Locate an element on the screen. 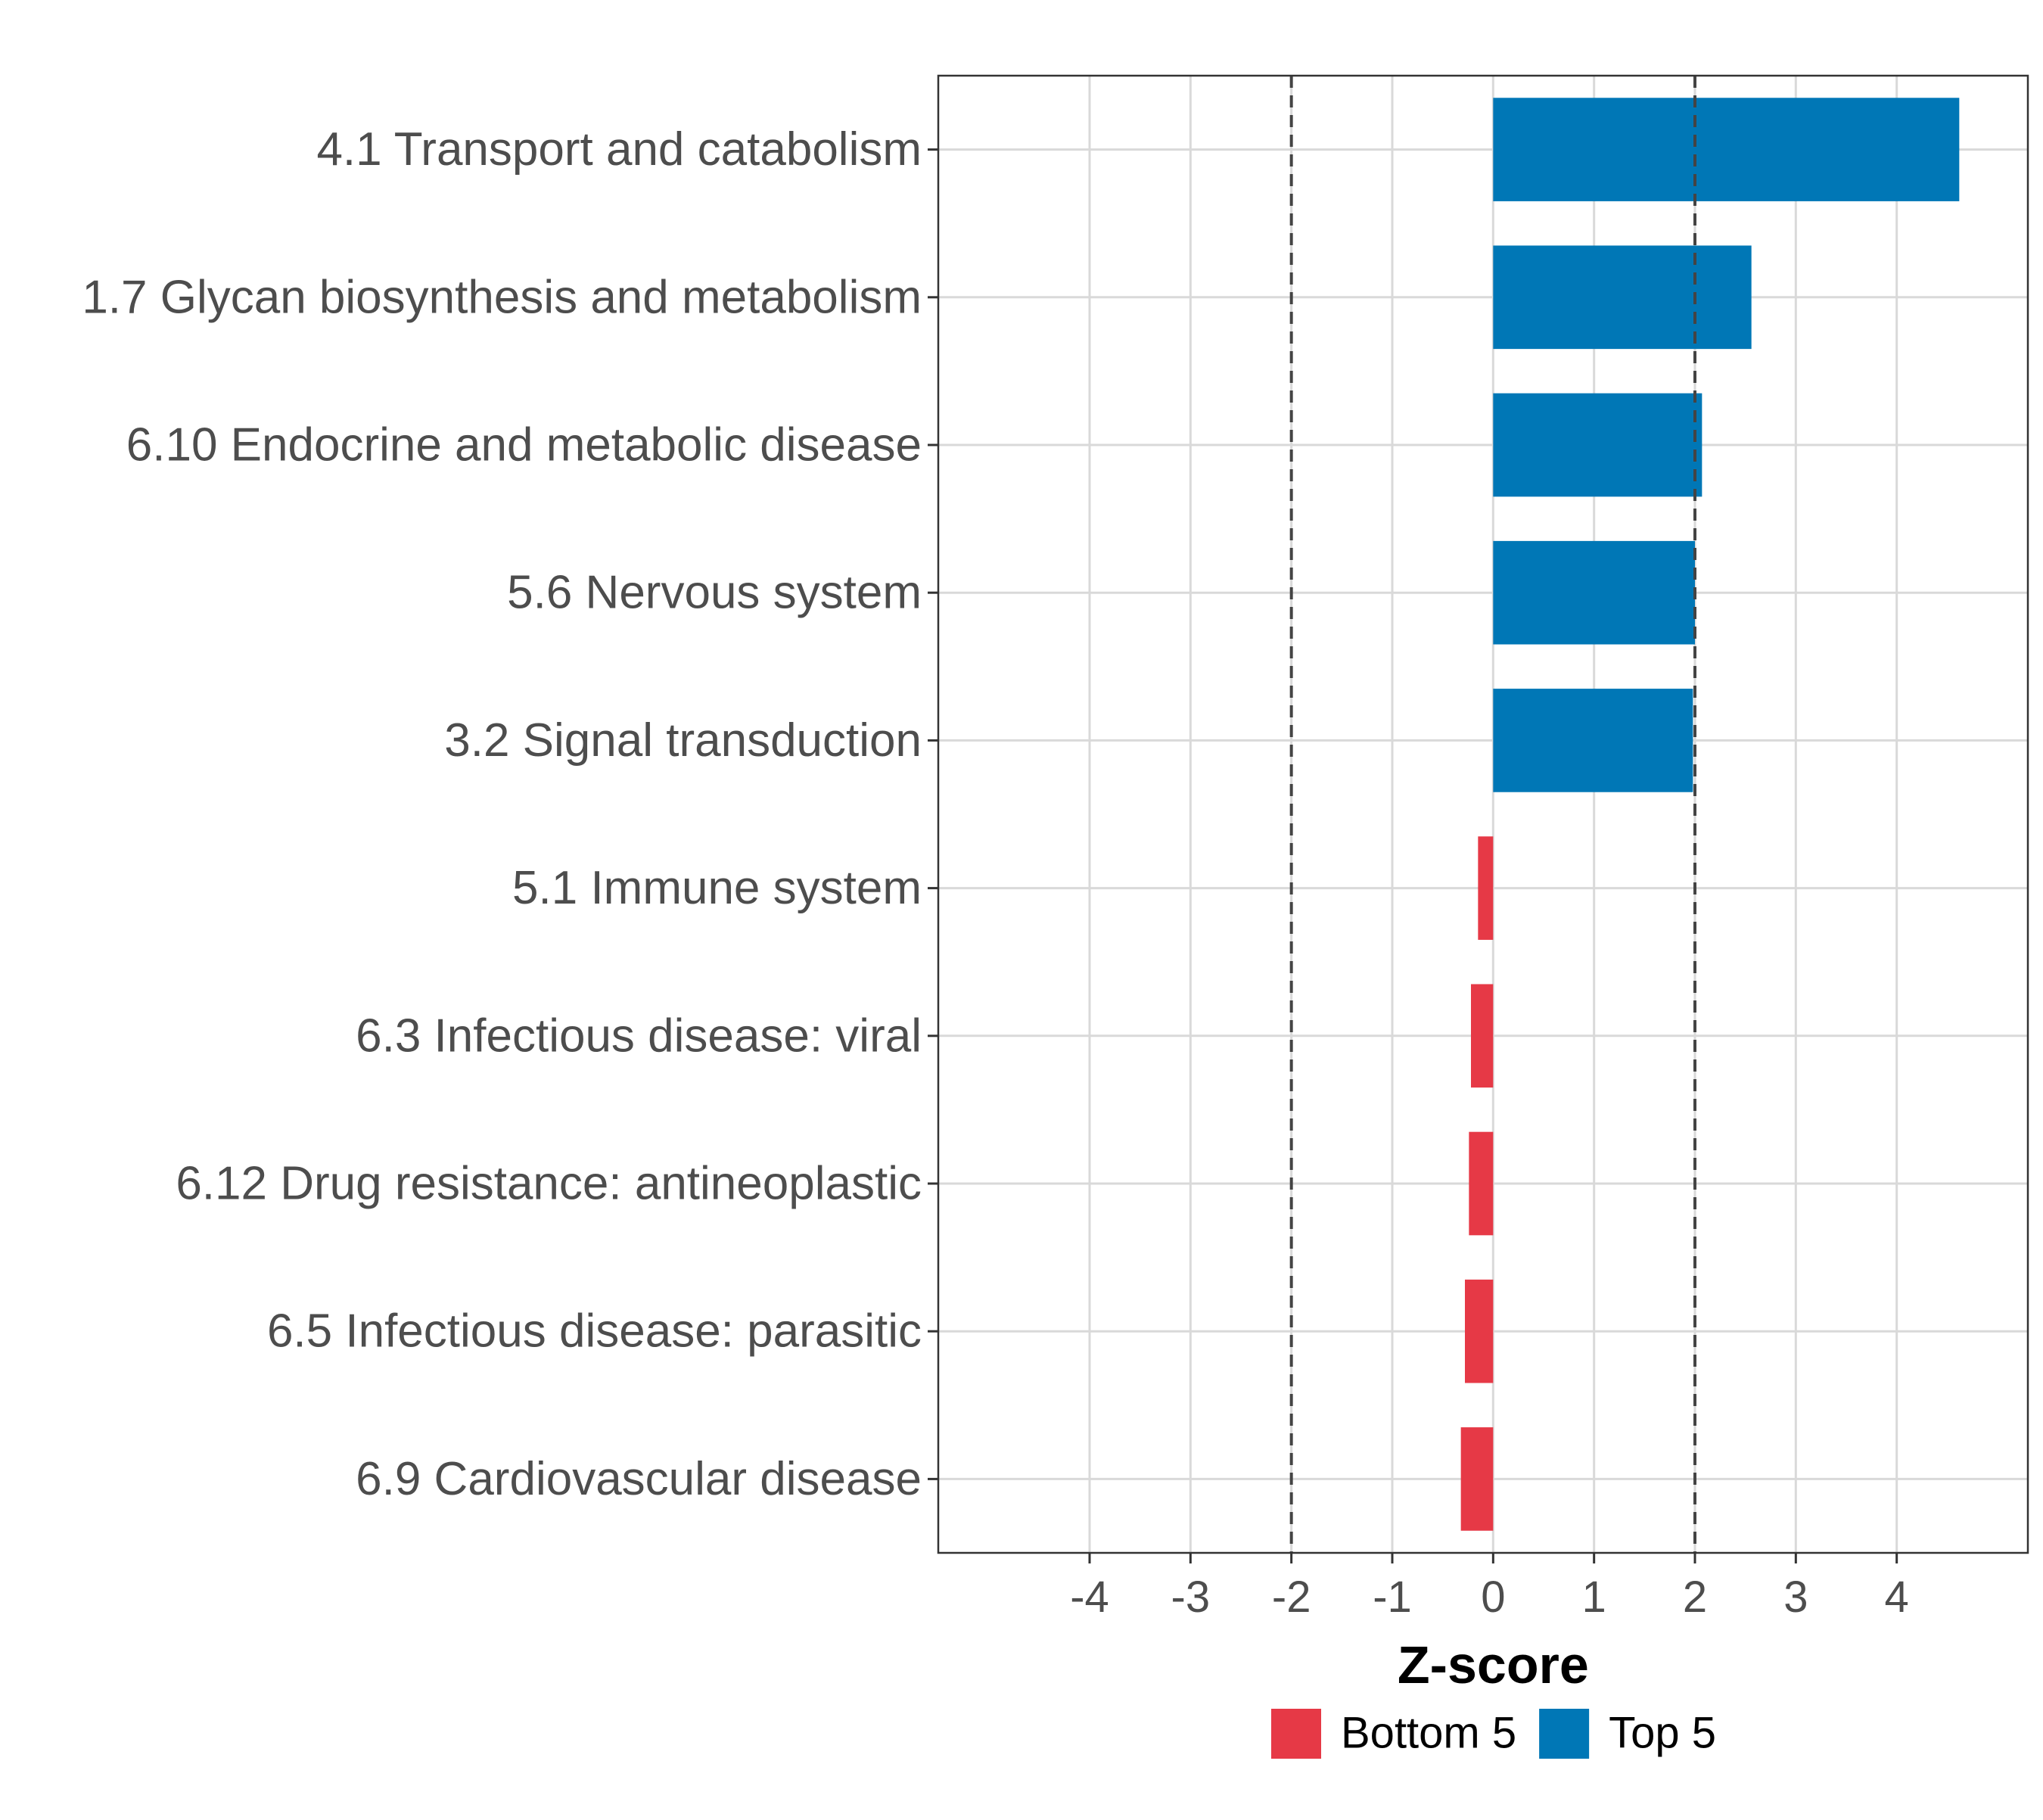  y-tick-label: 3.2 Signal transduction is located at coordinates (683, 740).